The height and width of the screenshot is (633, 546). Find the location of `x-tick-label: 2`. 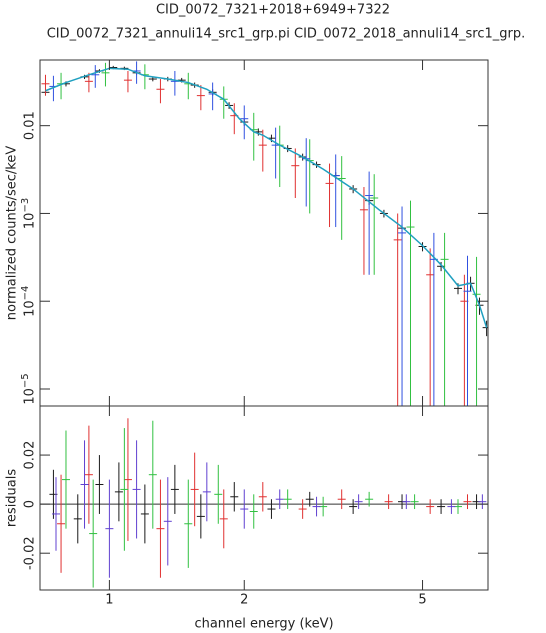

x-tick-label: 2 is located at coordinates (244, 600).